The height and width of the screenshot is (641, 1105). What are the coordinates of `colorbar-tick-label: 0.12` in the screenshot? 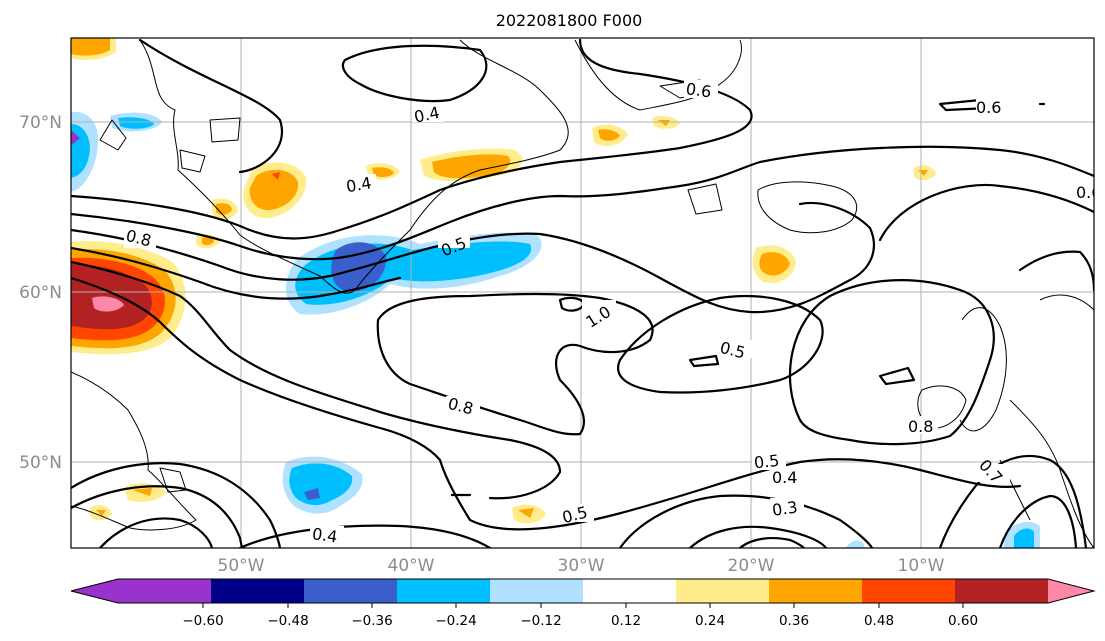 It's located at (626, 621).